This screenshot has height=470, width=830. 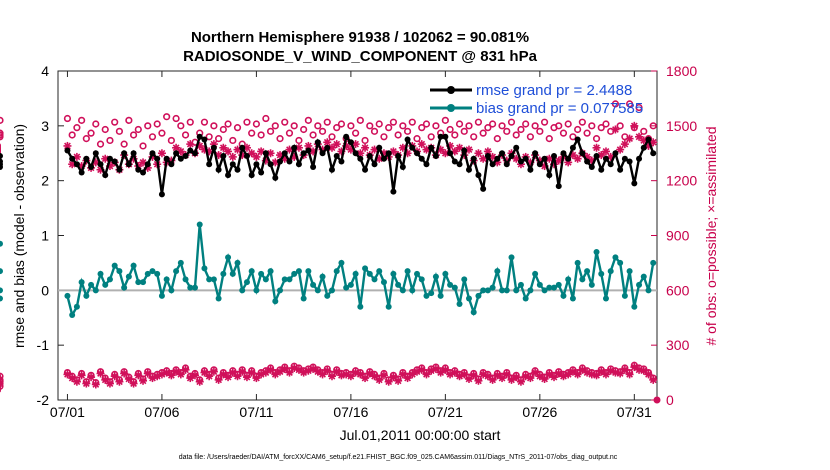 What do you see at coordinates (19, 236) in the screenshot?
I see `y-axis-label: rmse and bias (model - observation)` at bounding box center [19, 236].